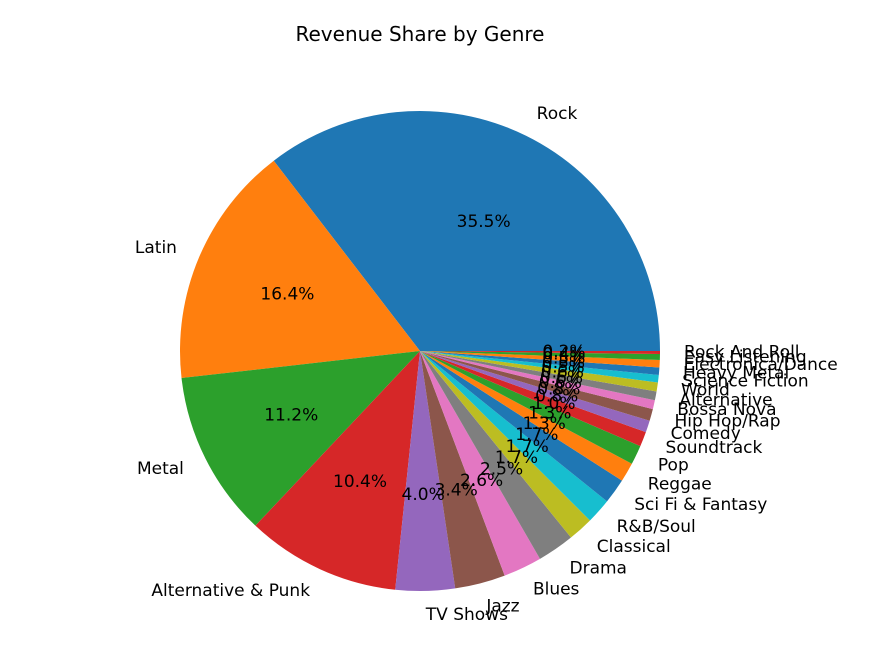 This screenshot has height=672, width=896. Describe the element at coordinates (727, 421) in the screenshot. I see `pie-label-hip-hop-rap: Hip Hop/Rap` at that location.